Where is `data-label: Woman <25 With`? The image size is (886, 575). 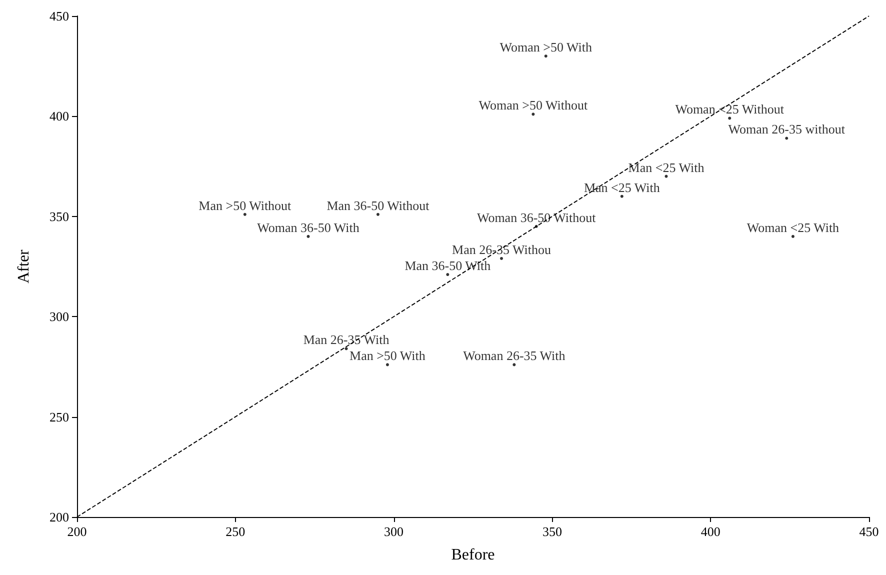 data-label: Woman <25 With is located at coordinates (793, 227).